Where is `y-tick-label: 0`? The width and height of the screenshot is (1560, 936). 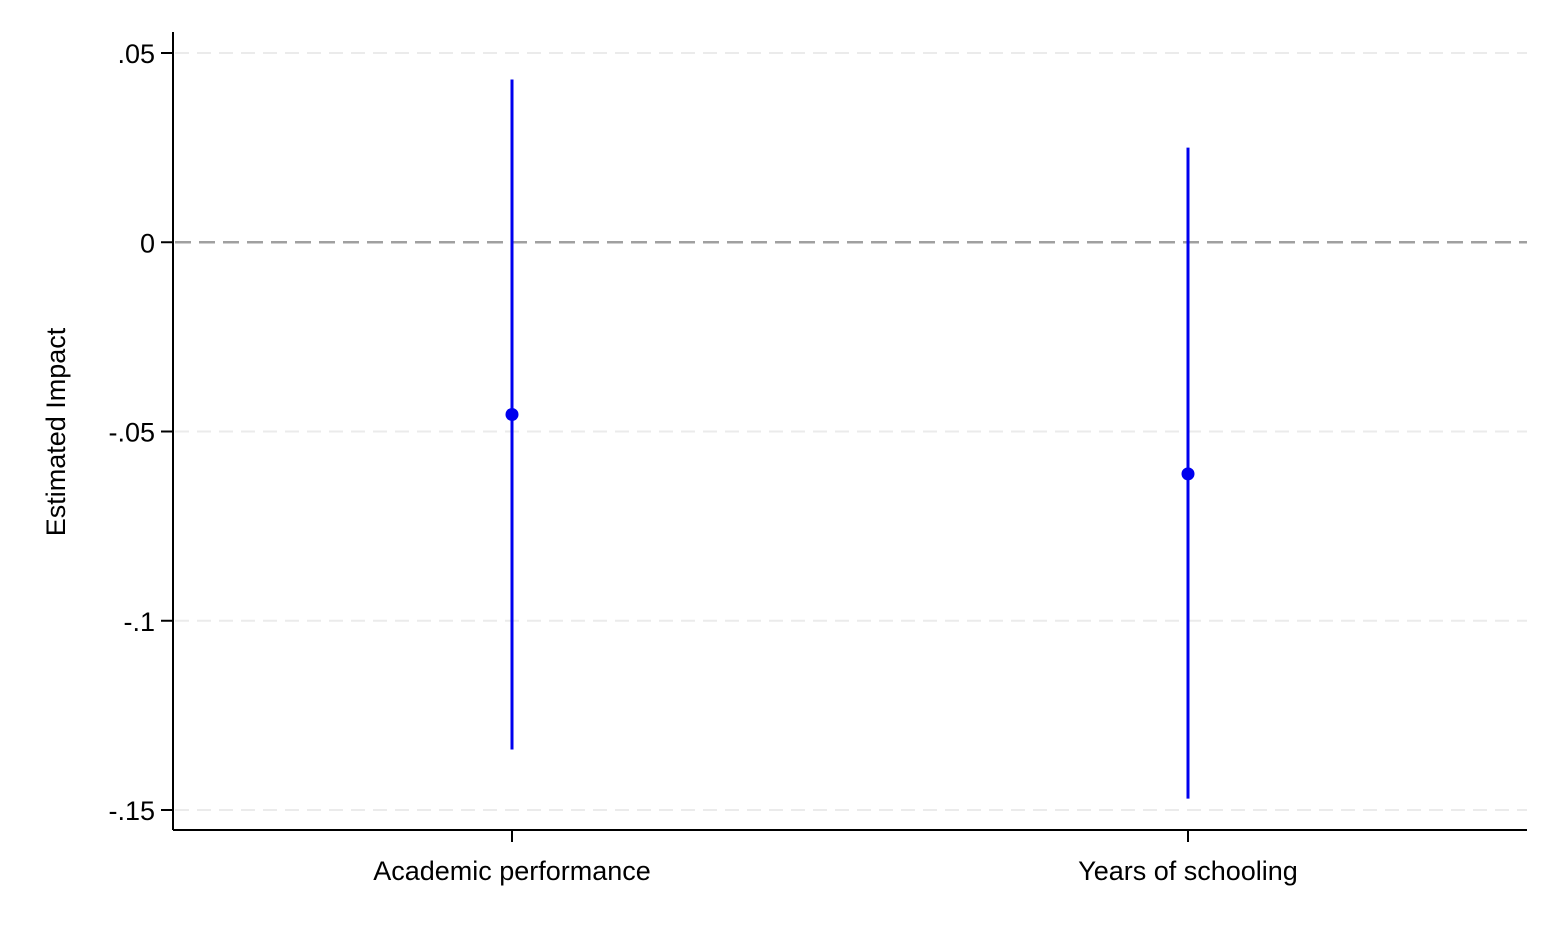 y-tick-label: 0 is located at coordinates (147, 243).